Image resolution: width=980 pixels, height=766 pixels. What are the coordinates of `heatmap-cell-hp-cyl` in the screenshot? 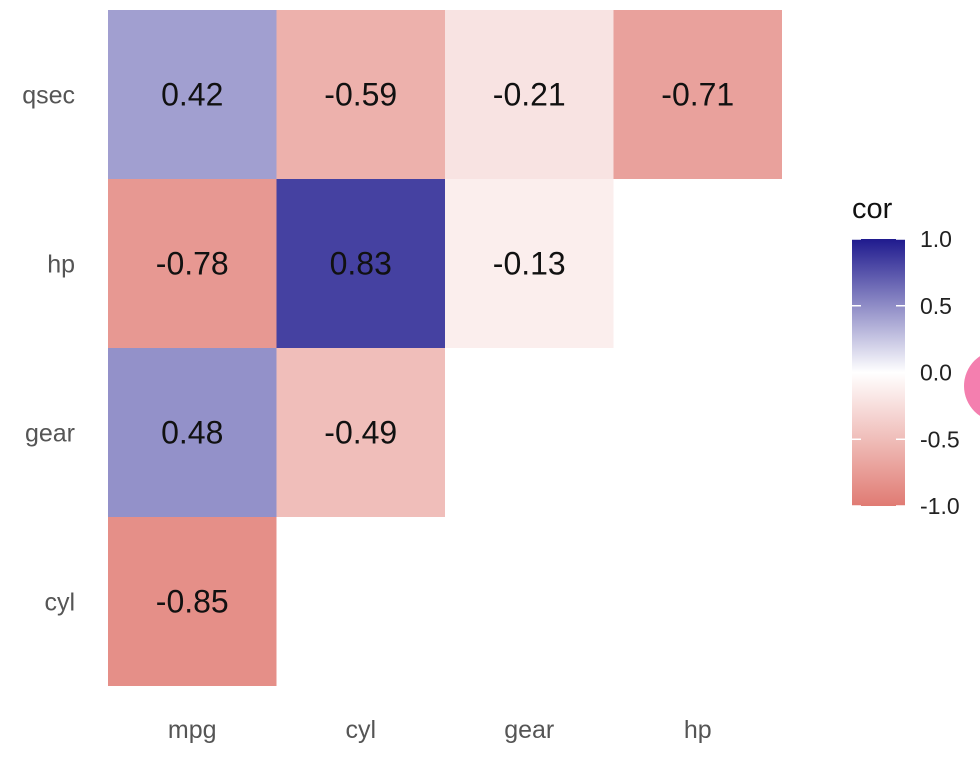 It's located at (360, 263).